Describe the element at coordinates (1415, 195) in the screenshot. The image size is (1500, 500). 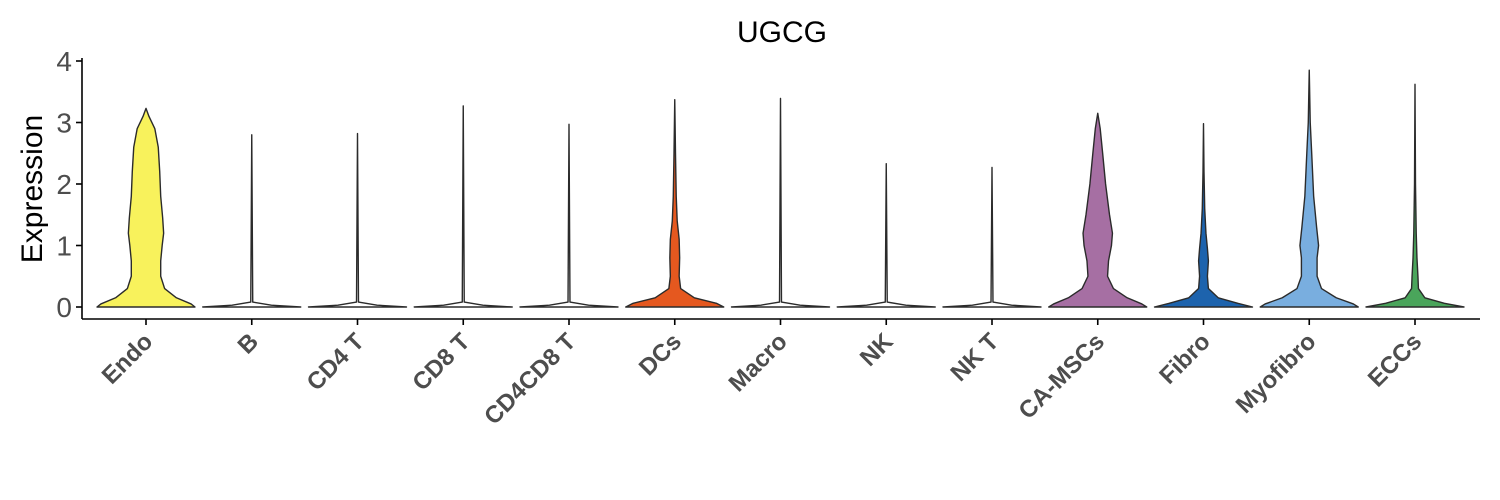
I see `violin-eccs` at that location.